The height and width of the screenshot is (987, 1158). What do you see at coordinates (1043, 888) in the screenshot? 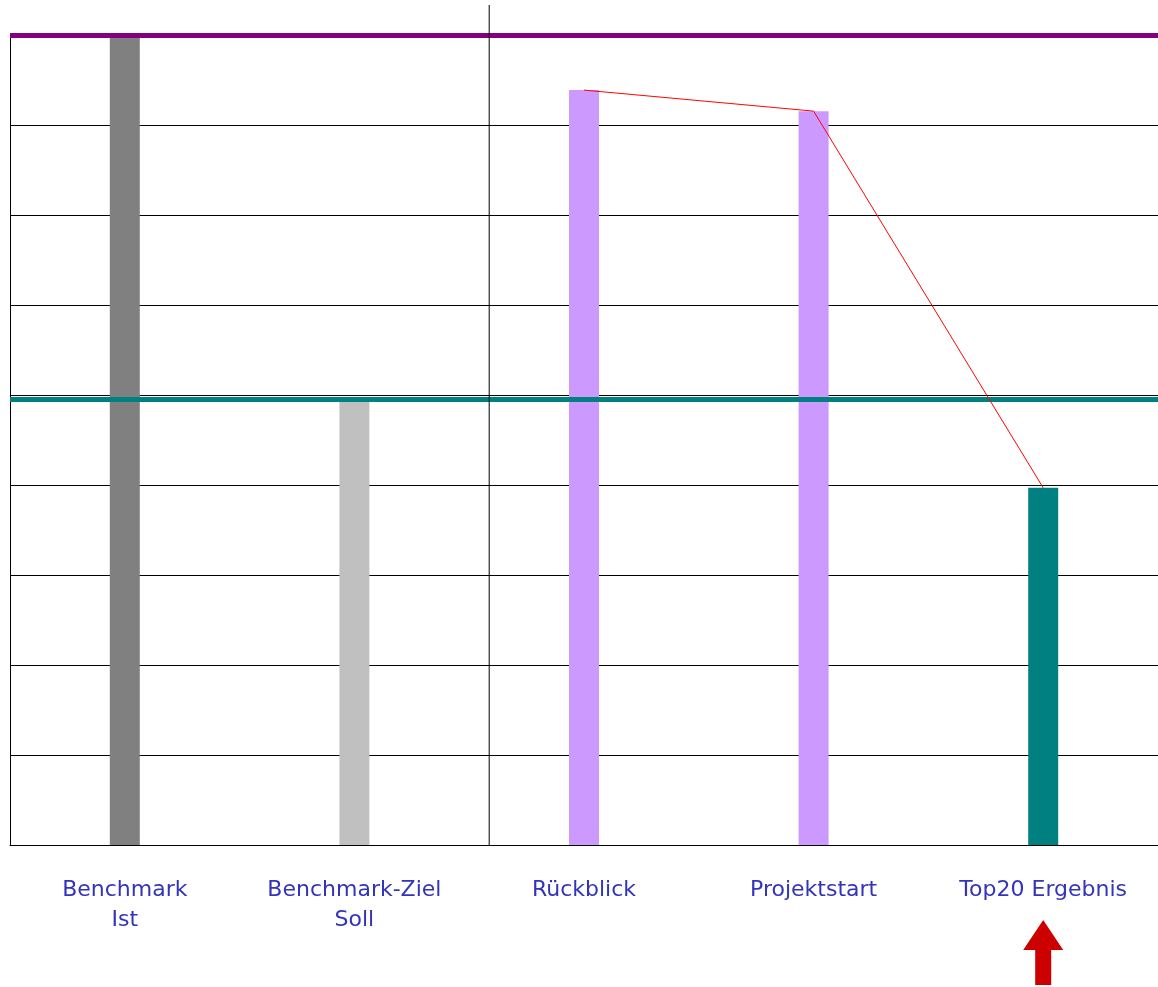
I see `x-tick-label: Top20 Ergebnis` at bounding box center [1043, 888].